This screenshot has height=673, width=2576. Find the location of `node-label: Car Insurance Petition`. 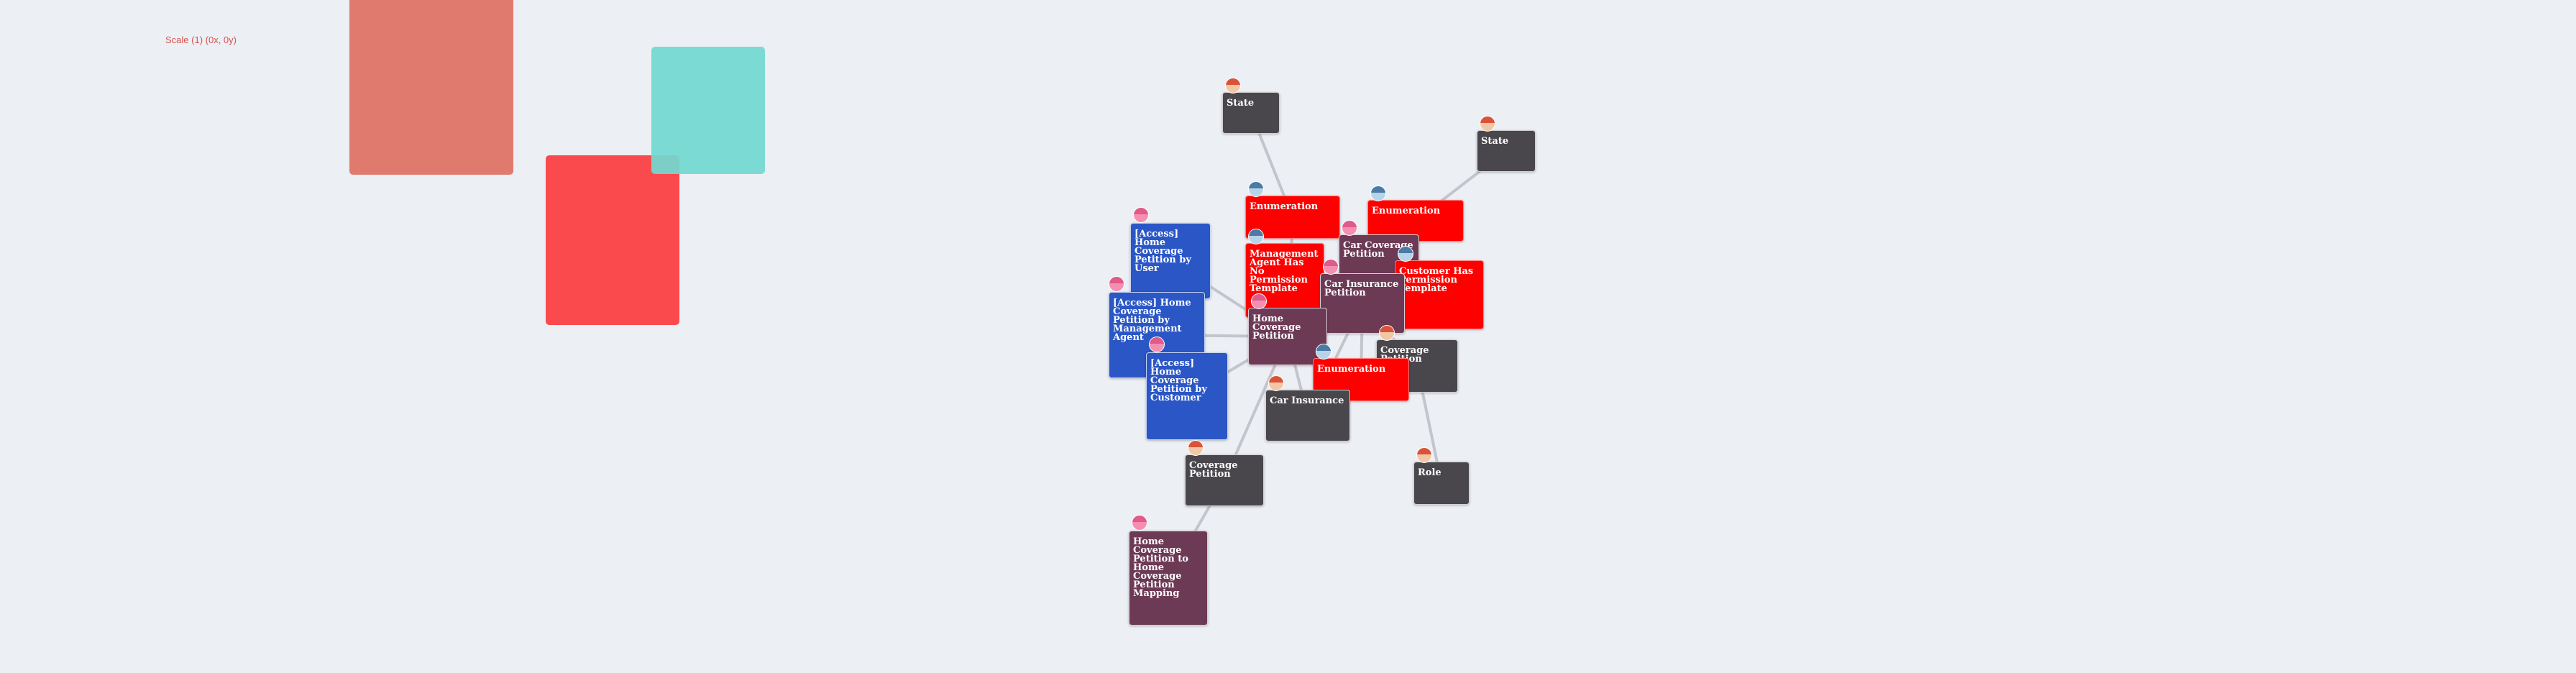

node-label: Car Insurance Petition is located at coordinates (1361, 288).